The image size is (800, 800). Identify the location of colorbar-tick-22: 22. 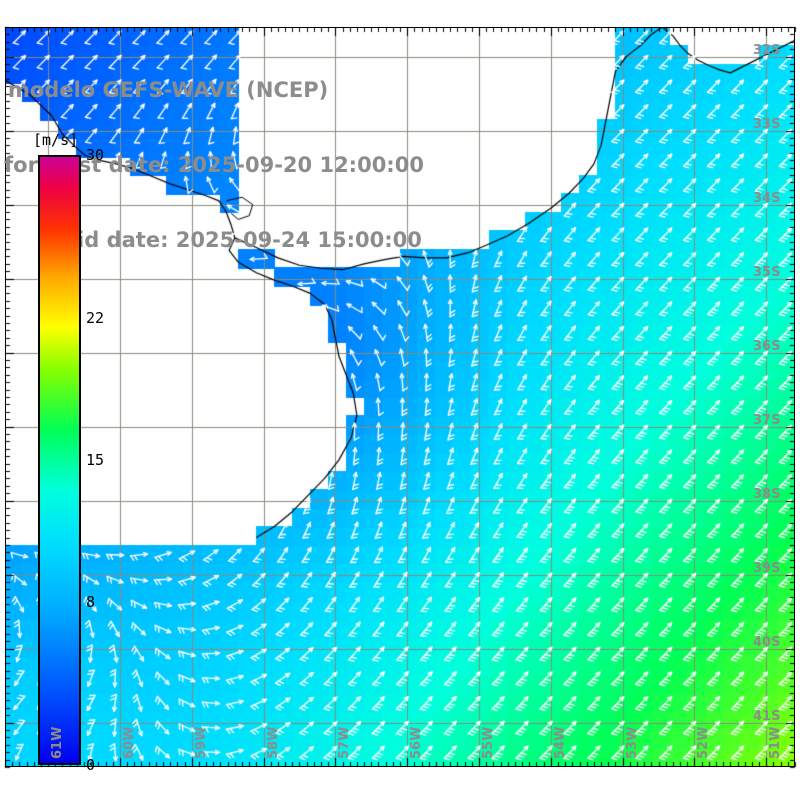
(95, 317).